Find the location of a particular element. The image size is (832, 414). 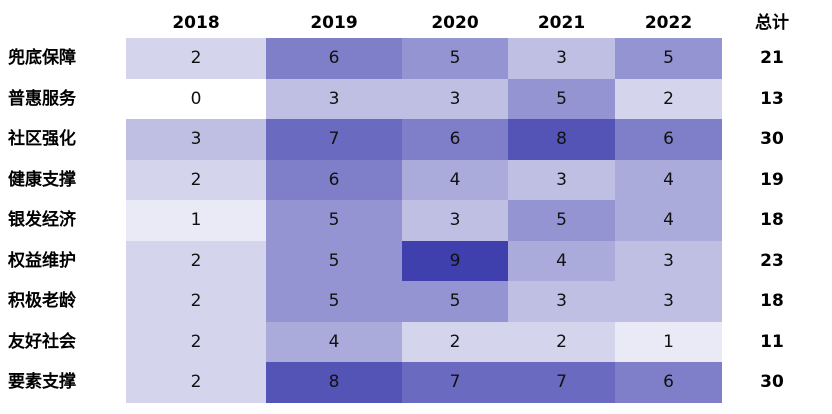

row-label: 积极老龄 is located at coordinates (42, 301).